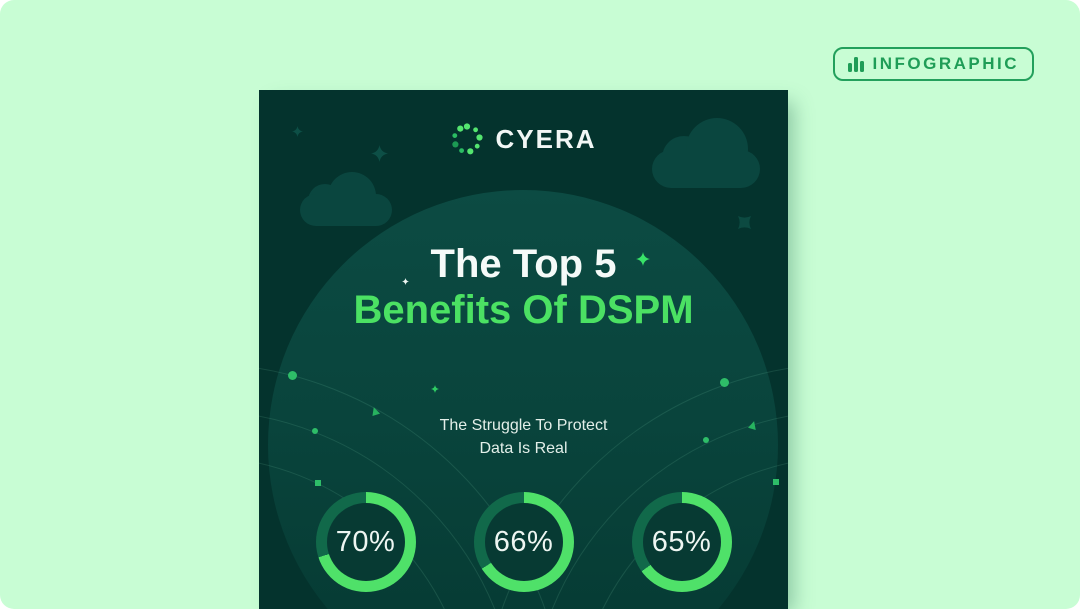 The height and width of the screenshot is (609, 1080). I want to click on cyera-dotted-ring-icon, so click(468, 139).